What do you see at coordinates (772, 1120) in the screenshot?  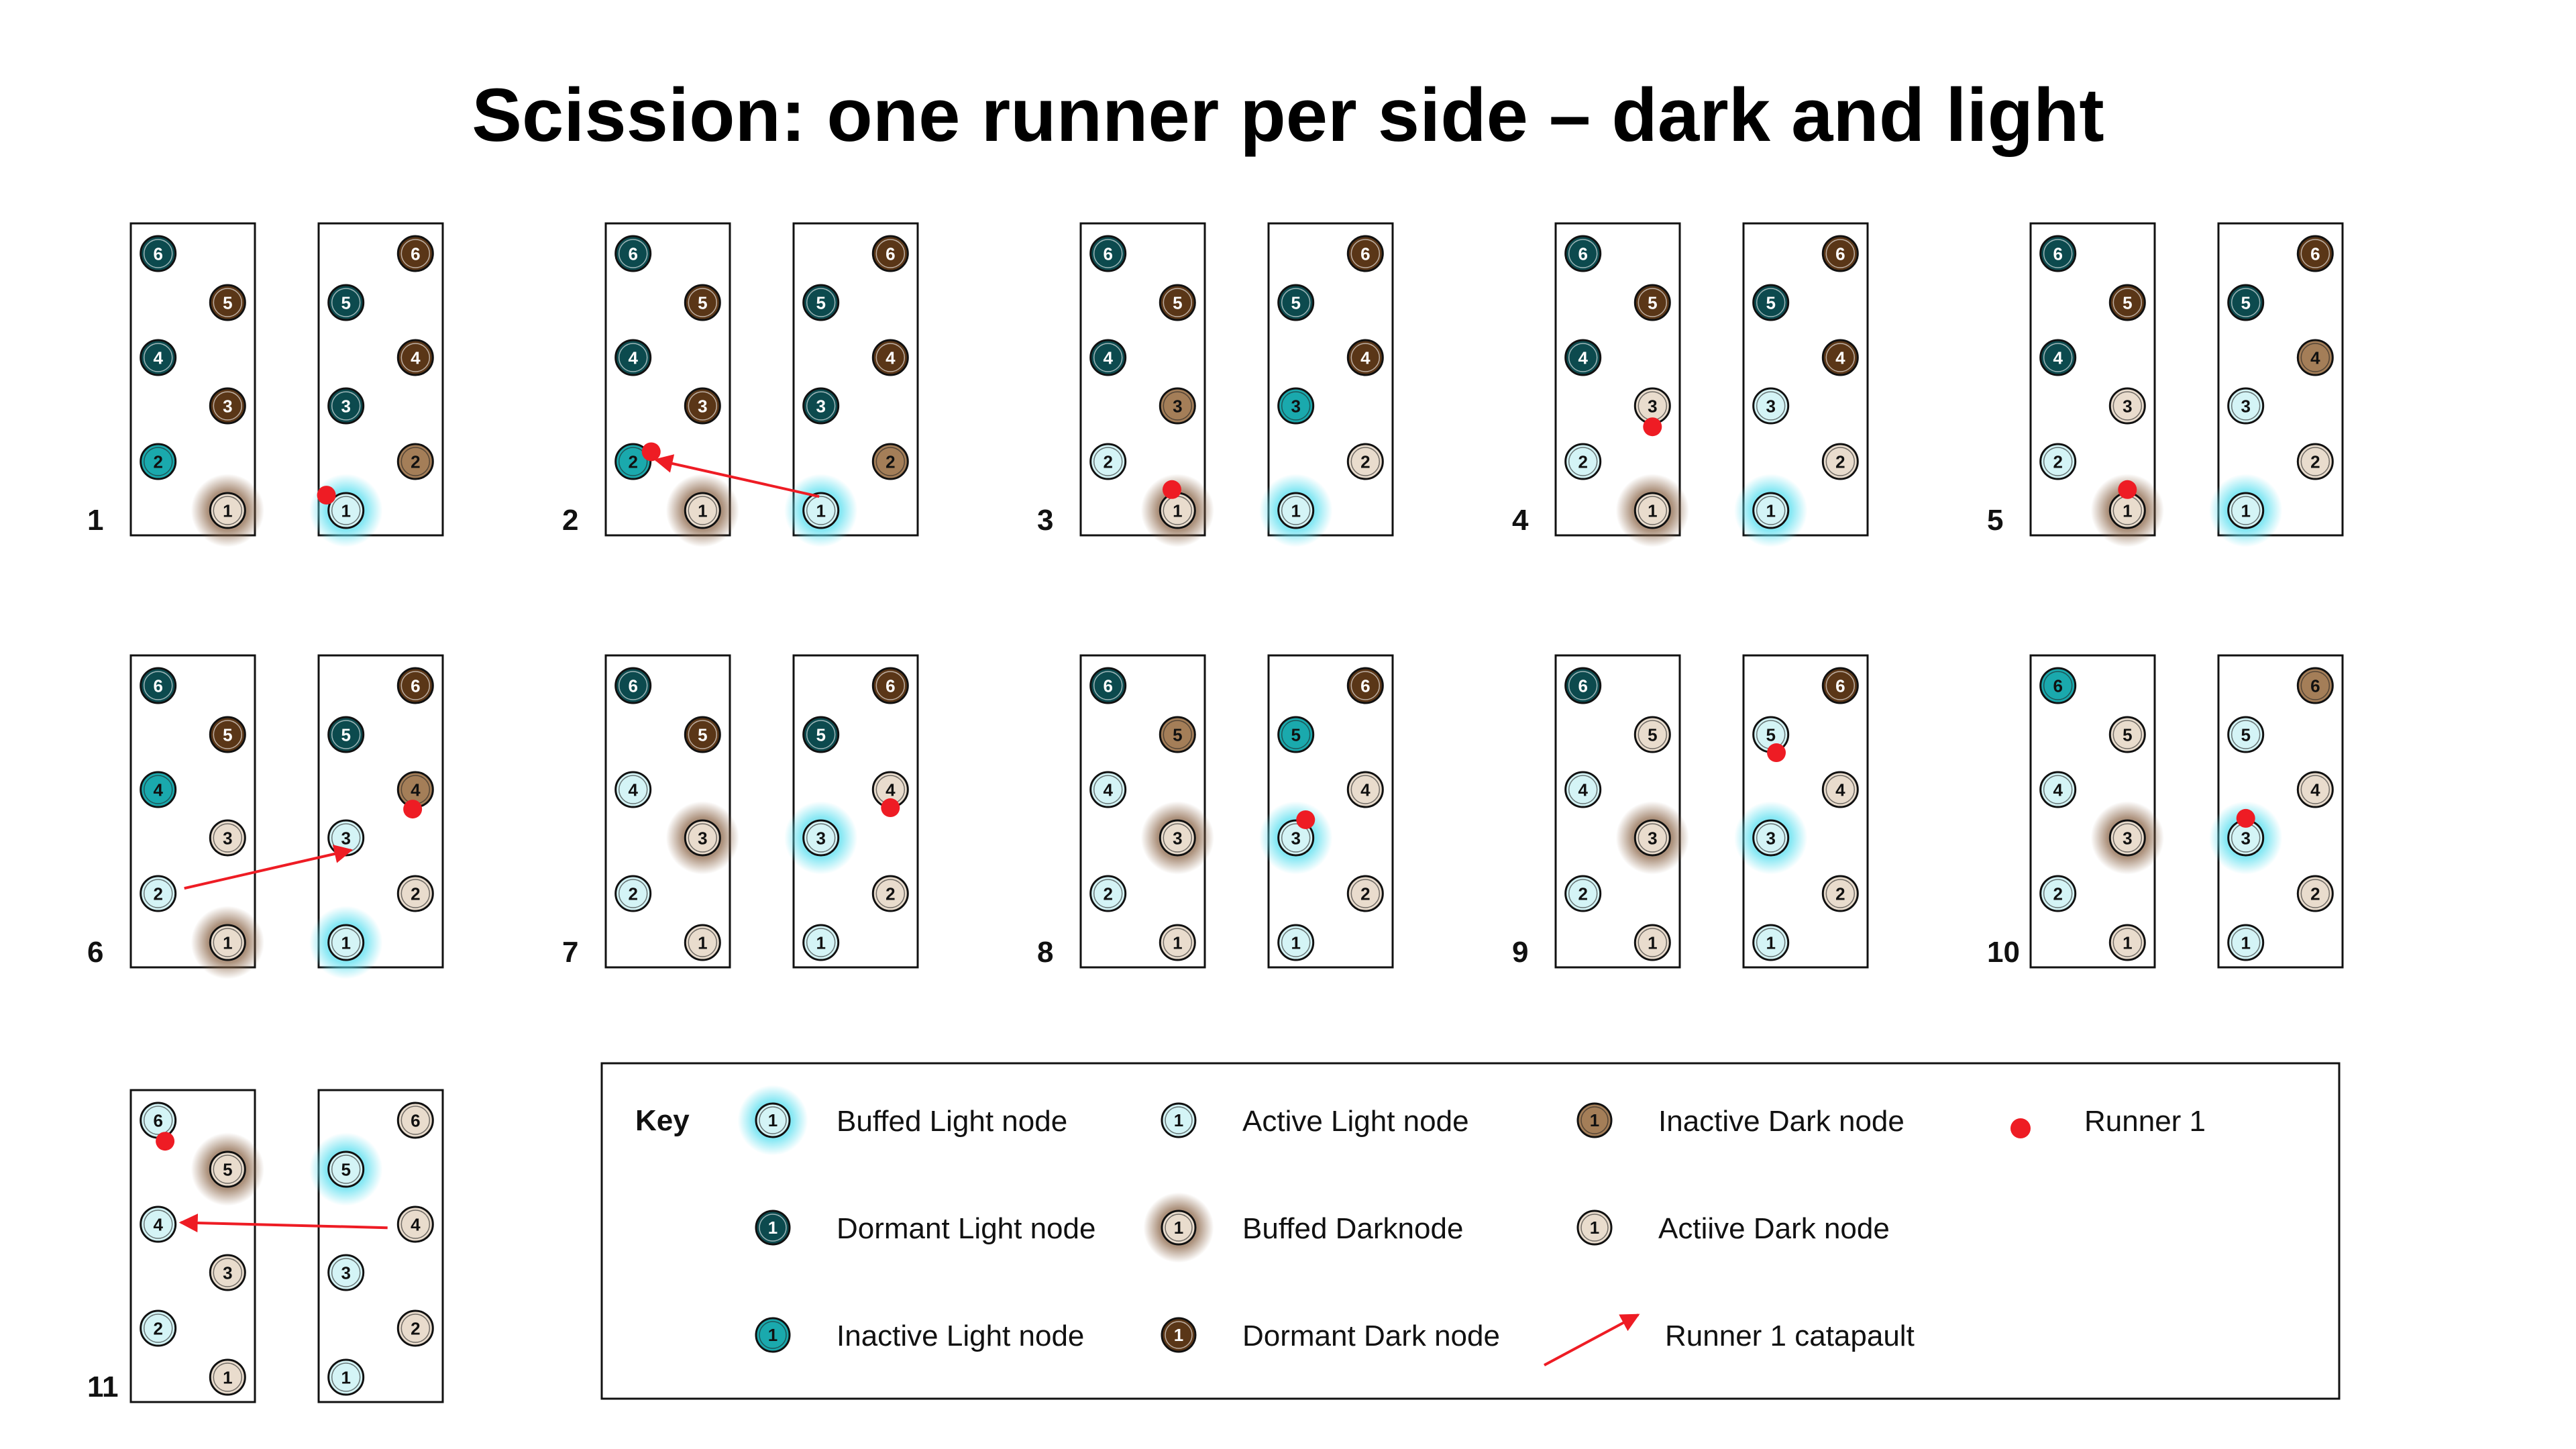 I see `key-node-buffed-light: 1` at bounding box center [772, 1120].